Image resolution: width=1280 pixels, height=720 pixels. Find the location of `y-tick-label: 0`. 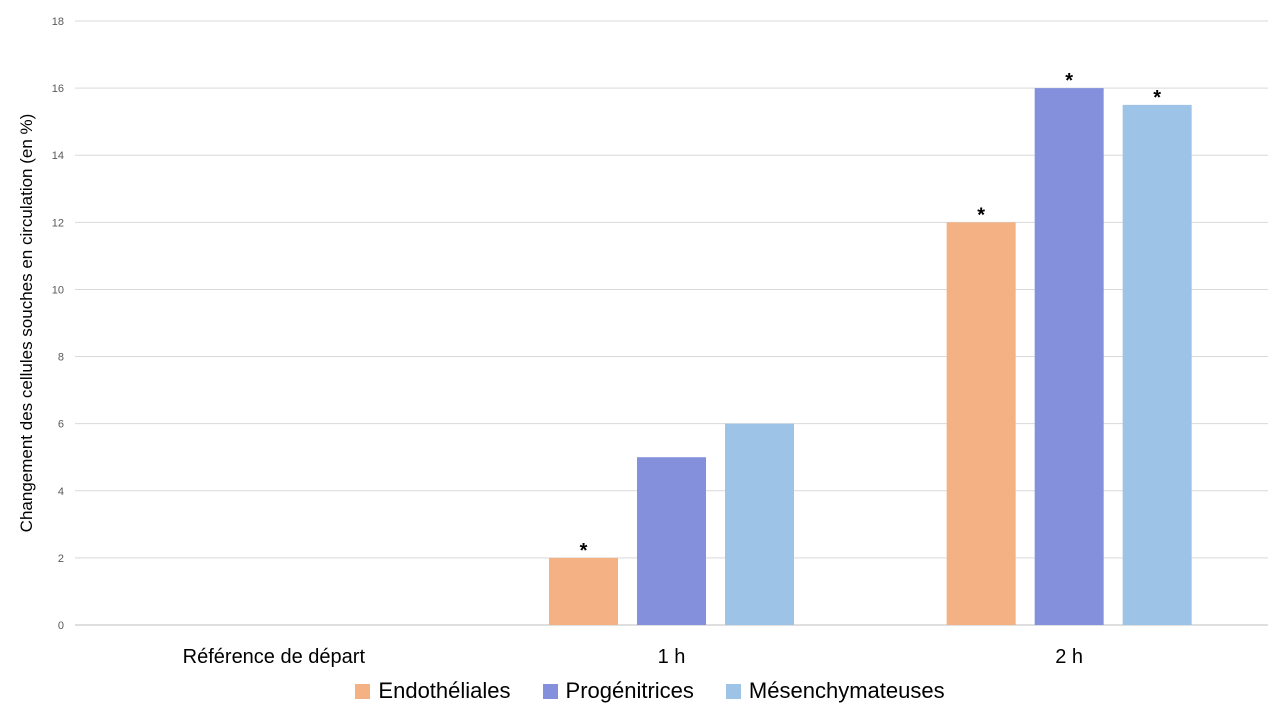

y-tick-label: 0 is located at coordinates (61, 626).